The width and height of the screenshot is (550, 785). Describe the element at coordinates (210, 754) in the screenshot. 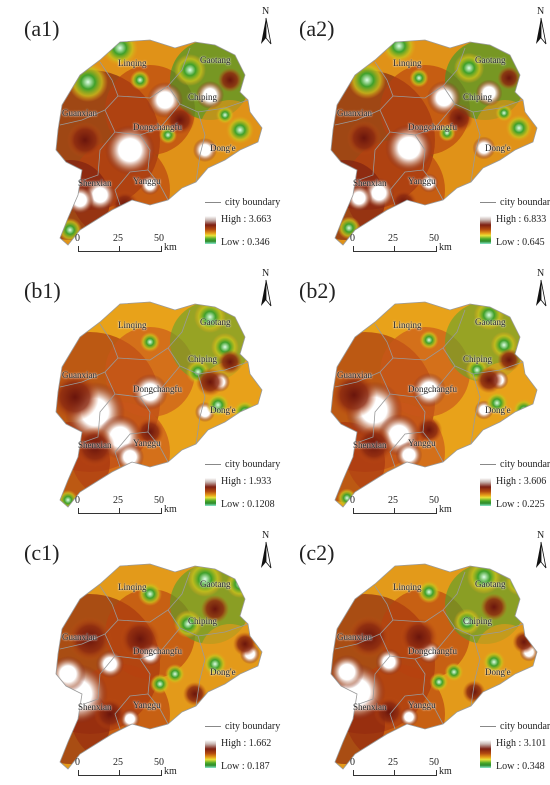

I see `legend-color-ramp` at that location.